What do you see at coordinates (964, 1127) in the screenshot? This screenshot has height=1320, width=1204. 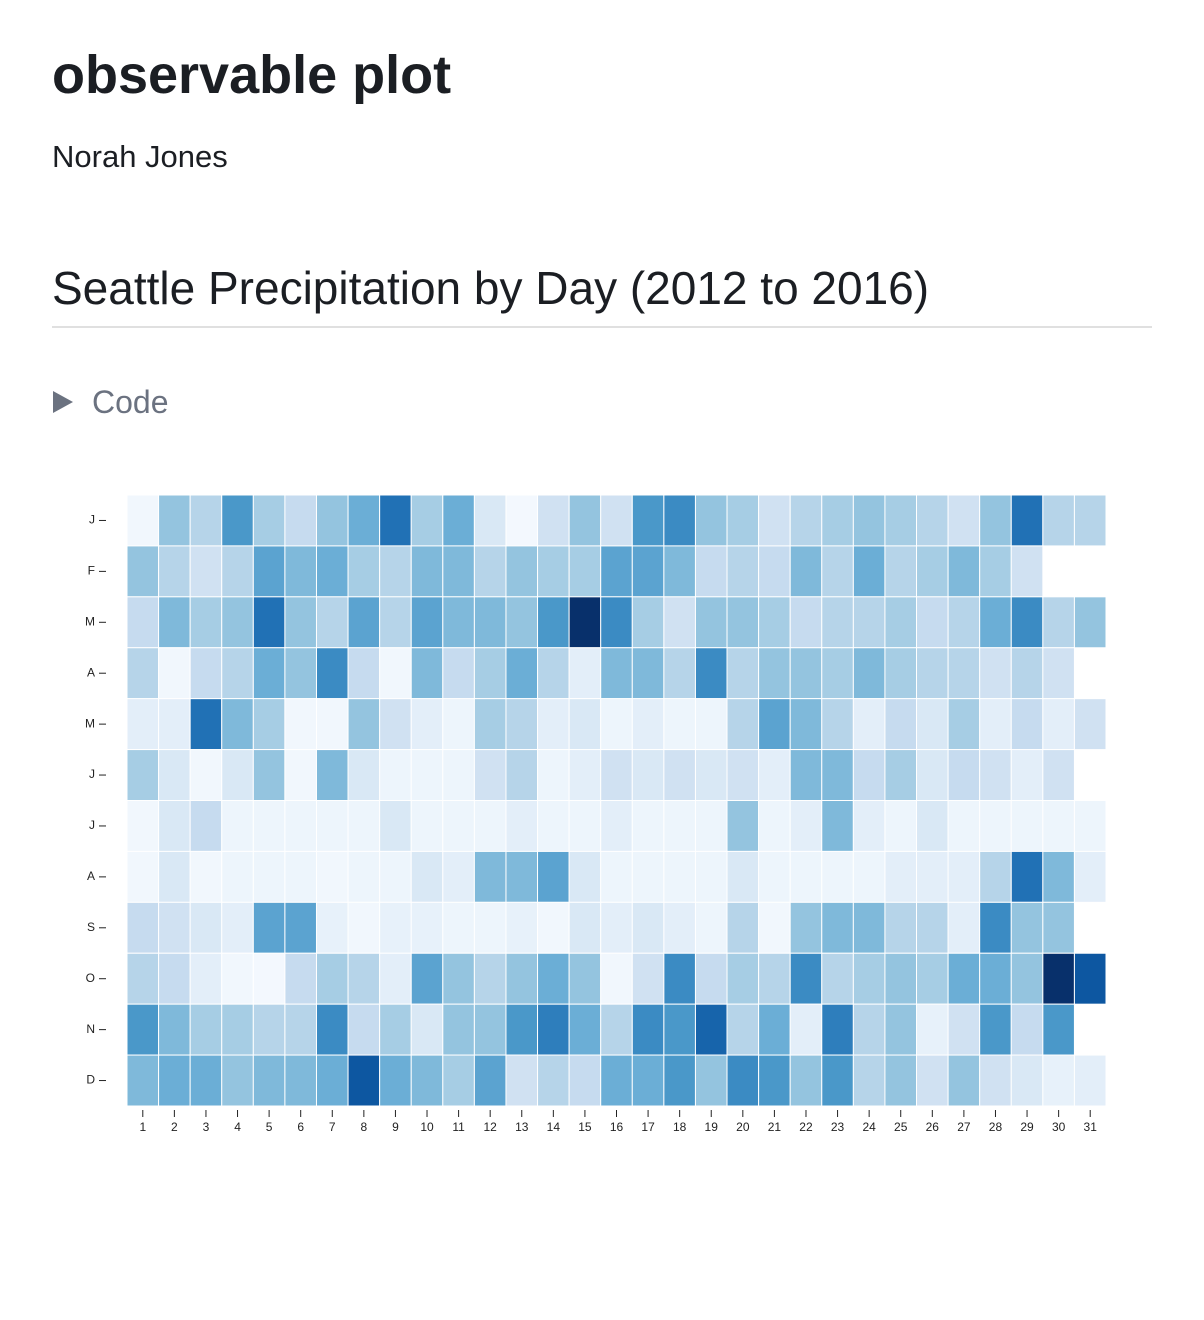 I see `x-tick-label: 27` at bounding box center [964, 1127].